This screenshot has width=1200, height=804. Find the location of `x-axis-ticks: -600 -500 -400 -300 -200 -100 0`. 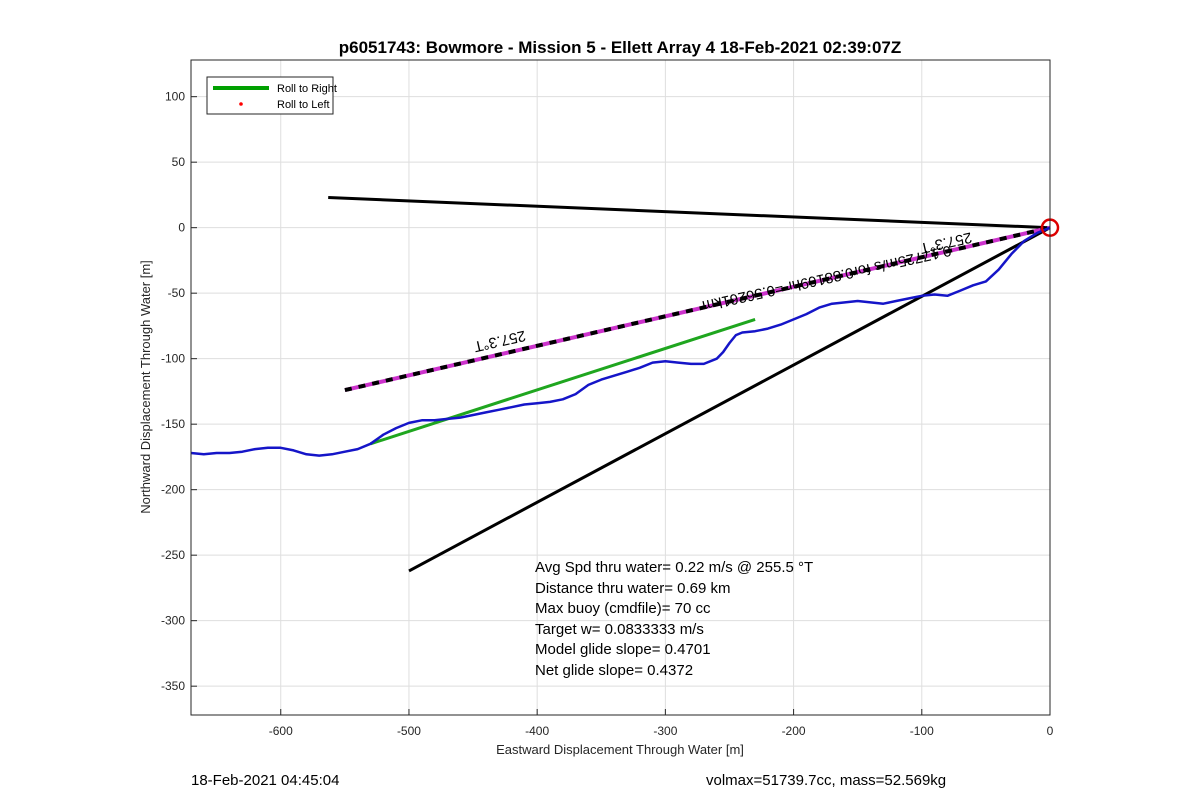

x-axis-ticks: -600 -500 -400 -300 -200 -100 0 is located at coordinates (661, 723).